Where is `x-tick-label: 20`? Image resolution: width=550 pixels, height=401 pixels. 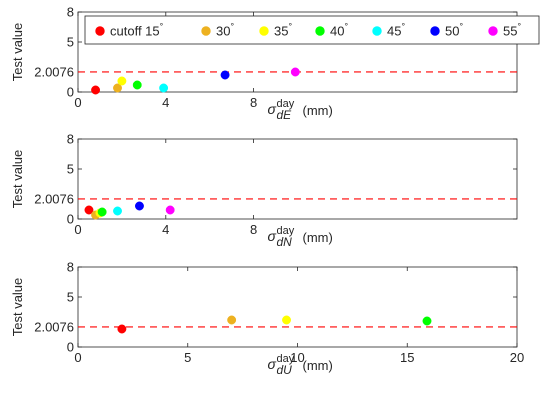 x-tick-label: 20 is located at coordinates (517, 357).